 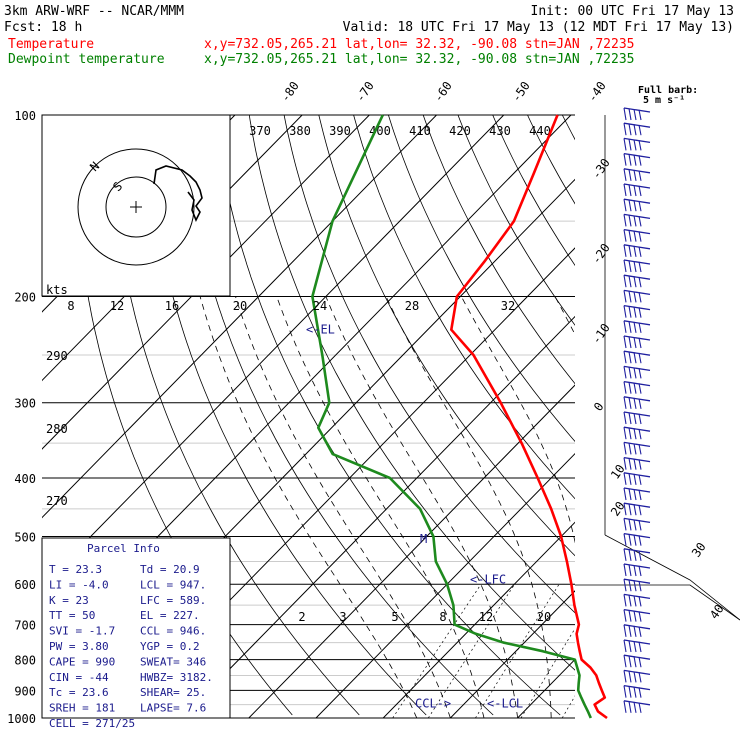 I want to click on model-title: 3km ARW-WRF -- NCAR/MMM, so click(x=94, y=11).